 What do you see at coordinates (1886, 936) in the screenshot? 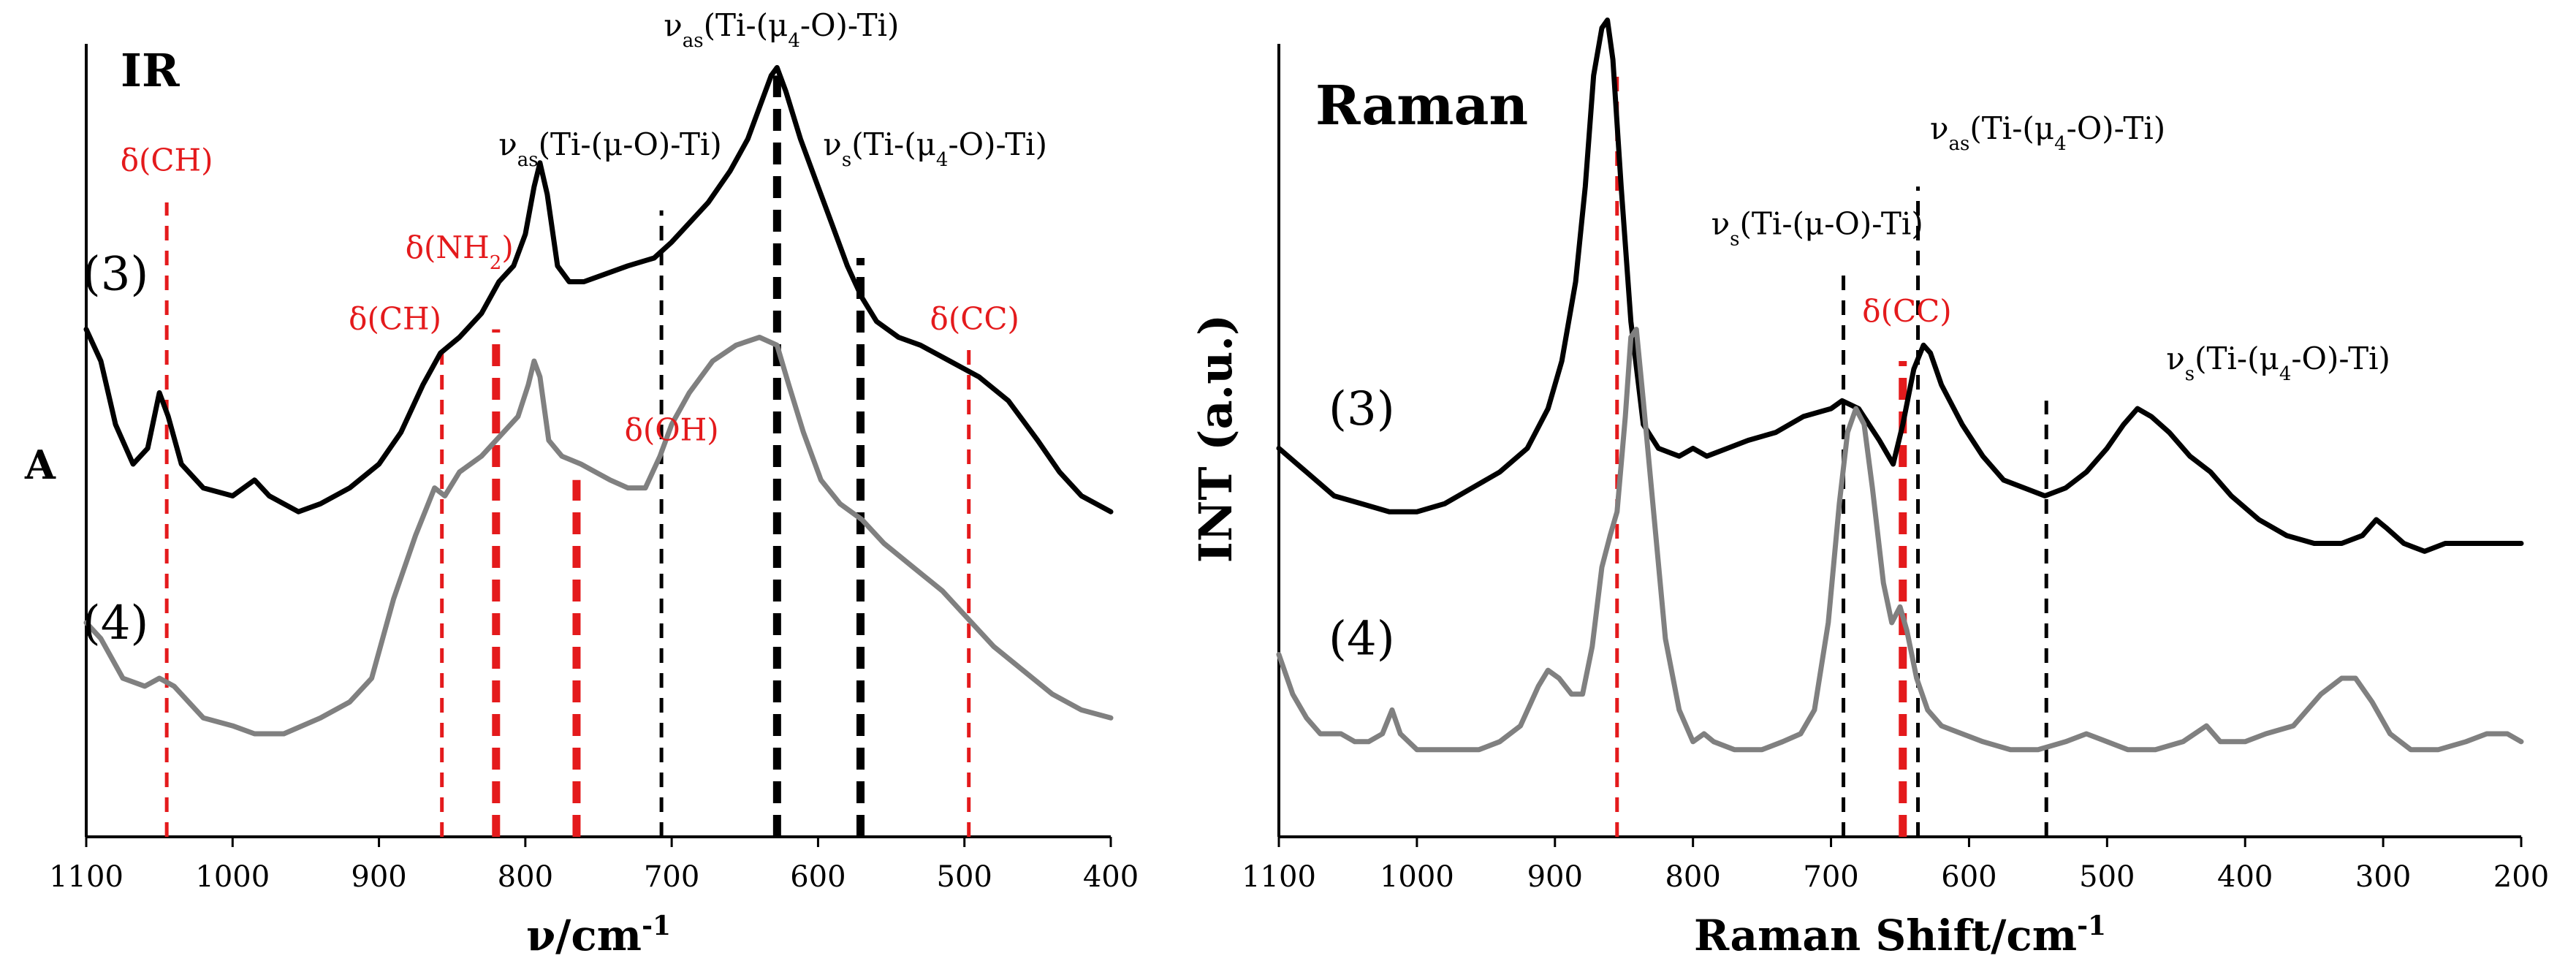
I see `x-axis-label-text: Raman Shift/cm` at bounding box center [1886, 936].